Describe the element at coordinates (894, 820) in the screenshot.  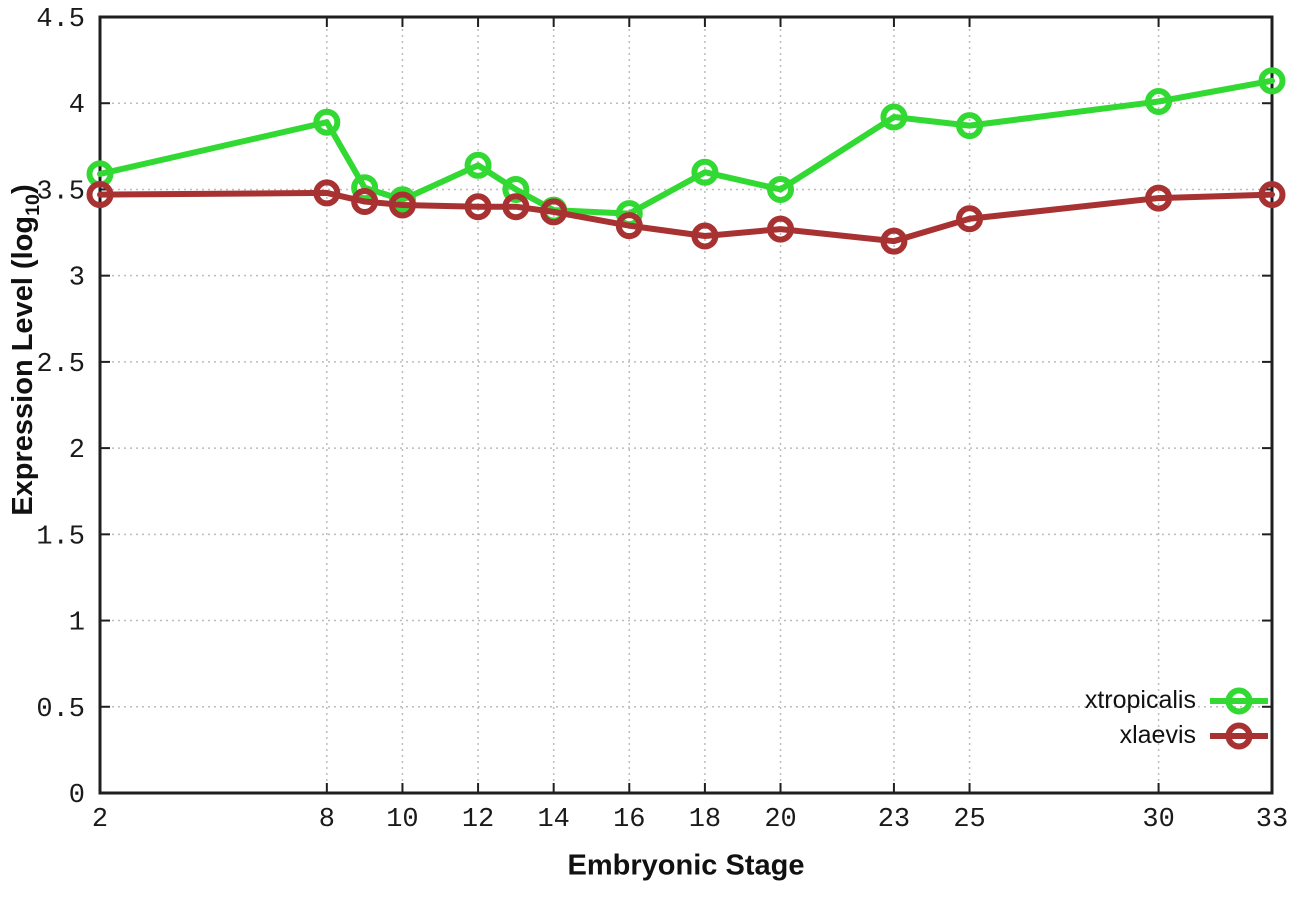
I see `svg-text: 23` at that location.